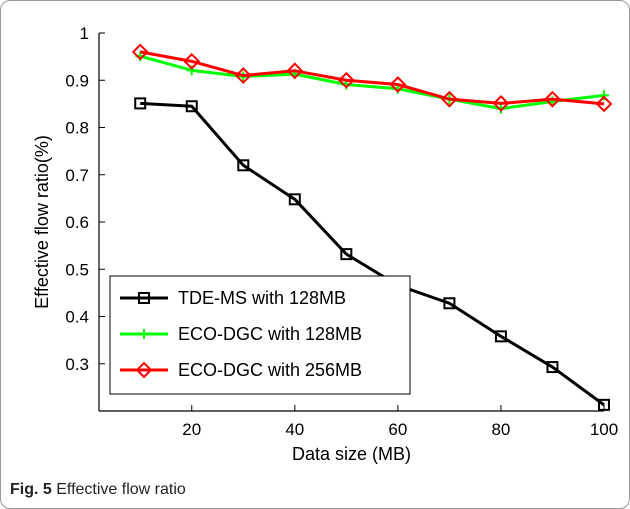 Image resolution: width=630 pixels, height=509 pixels. Describe the element at coordinates (77, 364) in the screenshot. I see `y-tick-label: 0.3` at that location.